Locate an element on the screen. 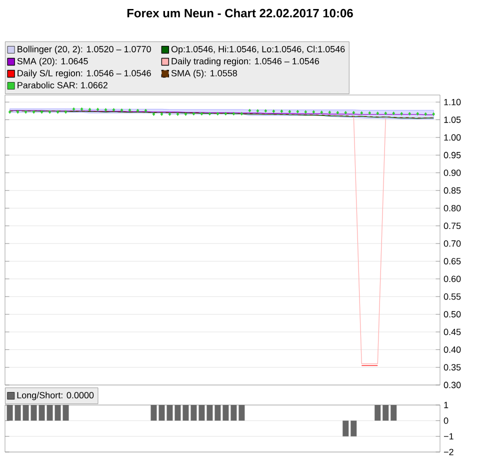  y-tick-label: 0 is located at coordinates (446, 420).